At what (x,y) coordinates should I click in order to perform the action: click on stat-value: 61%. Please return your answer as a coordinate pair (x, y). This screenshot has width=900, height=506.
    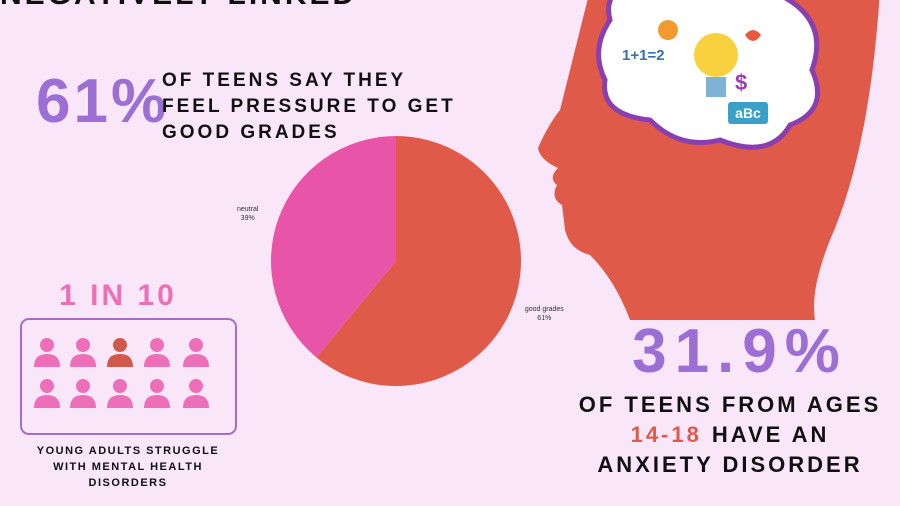
    Looking at the image, I should click on (102, 101).